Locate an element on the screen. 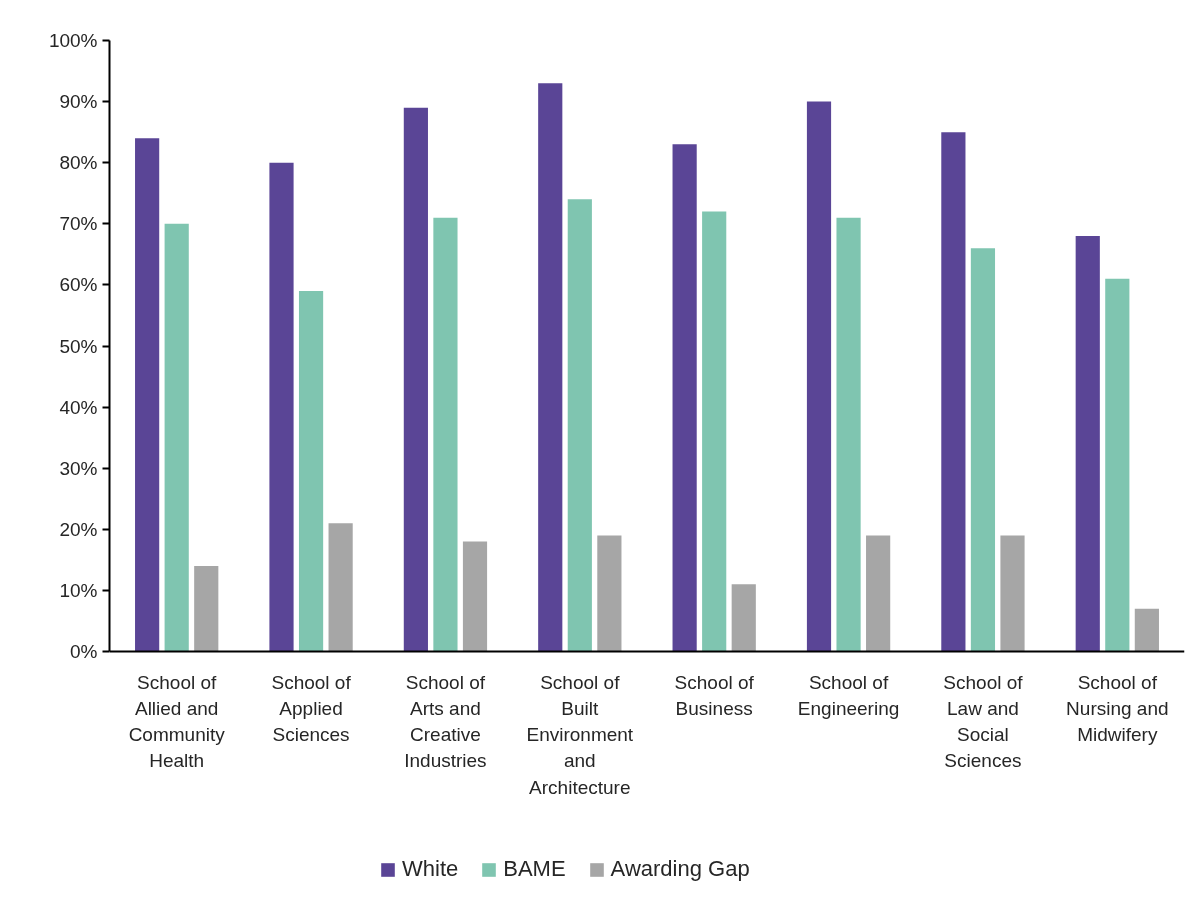  x-tick-label: School of Law and Social Sciences is located at coordinates (983, 721).